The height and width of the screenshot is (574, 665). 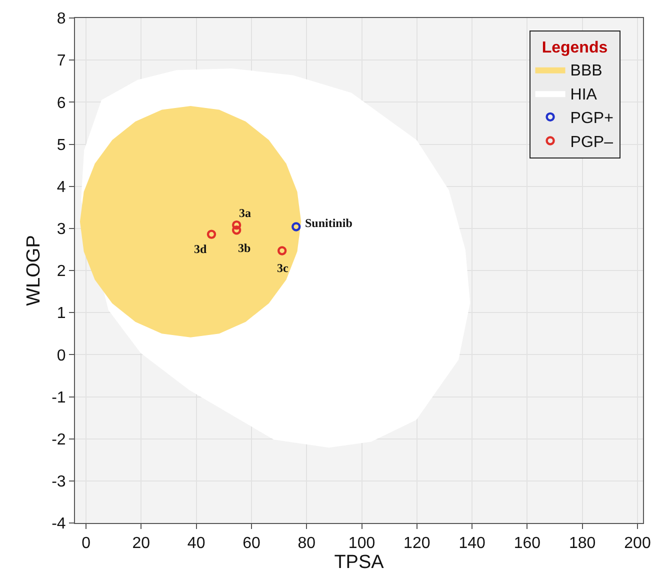 What do you see at coordinates (245, 213) in the screenshot?
I see `annotation: 3a` at bounding box center [245, 213].